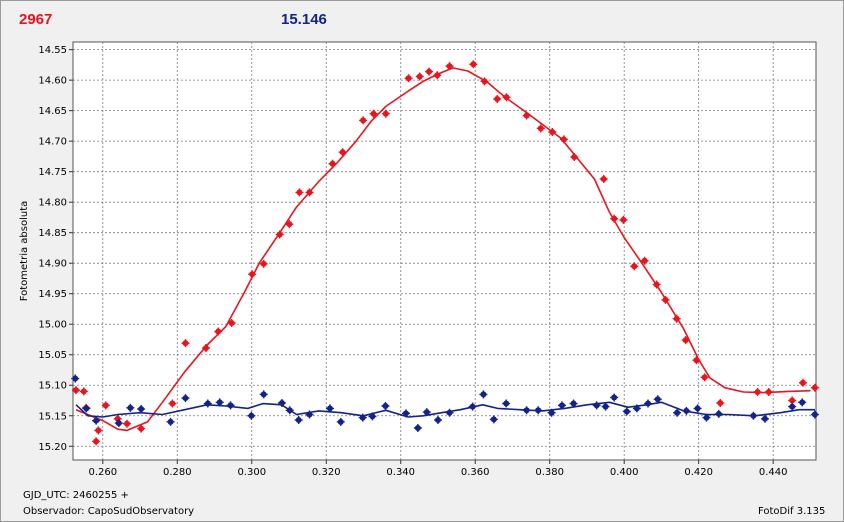 The width and height of the screenshot is (844, 522). I want to click on x-tick-label: 0.420, so click(698, 472).